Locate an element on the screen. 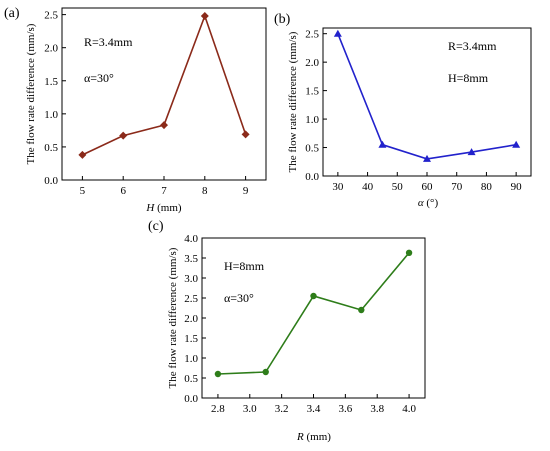  panel-c-y-axis-label: The flow rate difference (mm/s) is located at coordinates (173, 317).